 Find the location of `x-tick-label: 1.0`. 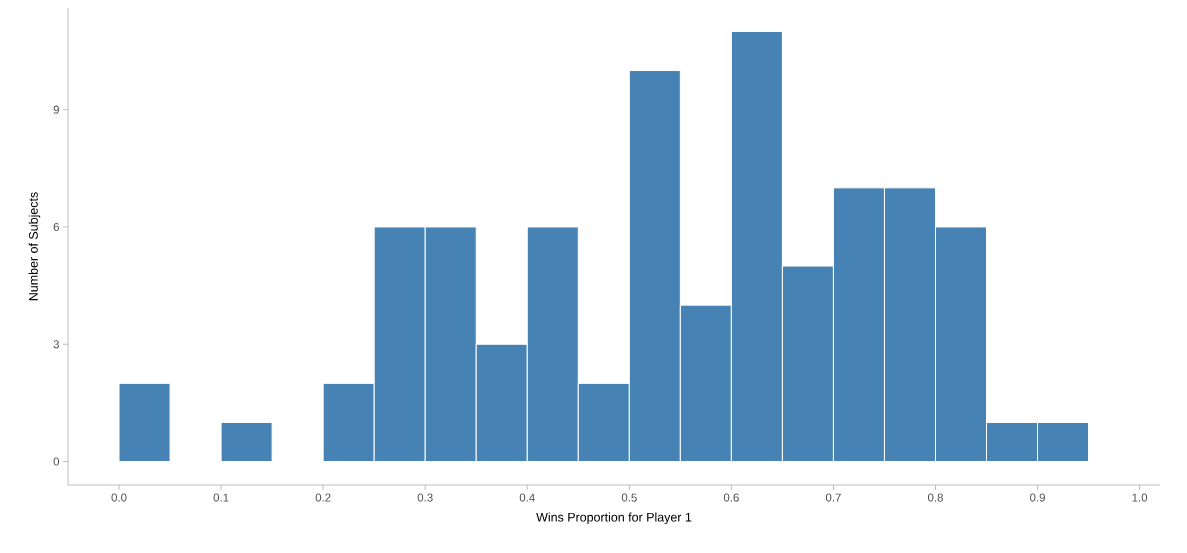

x-tick-label: 1.0 is located at coordinates (1140, 497).